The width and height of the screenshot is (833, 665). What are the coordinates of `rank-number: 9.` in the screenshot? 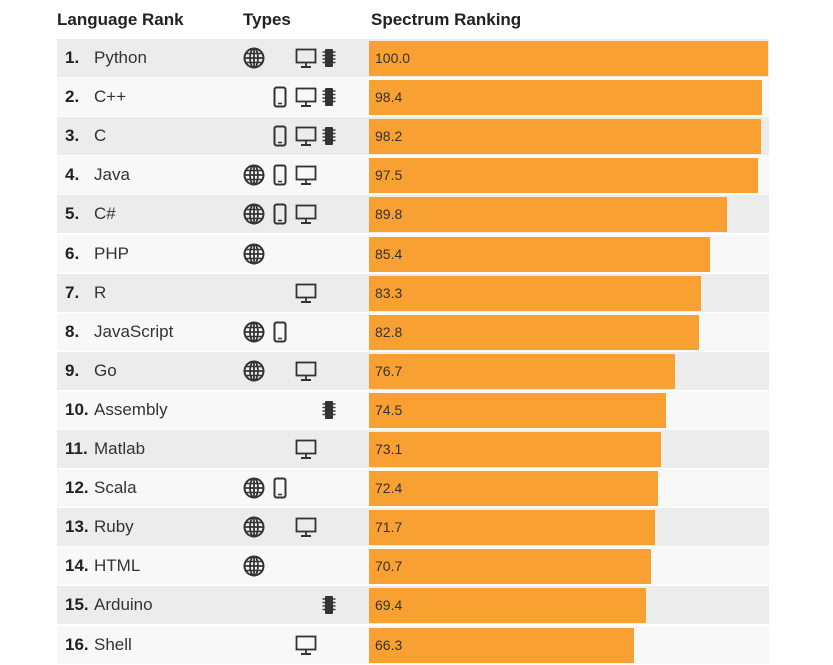 It's located at (72, 370).